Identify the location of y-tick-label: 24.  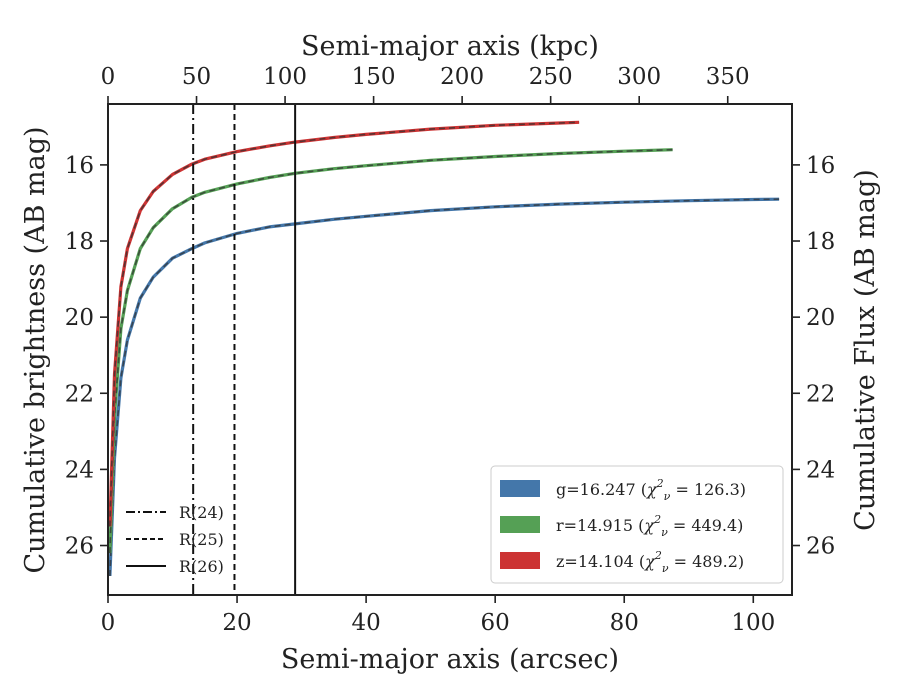
(79, 470).